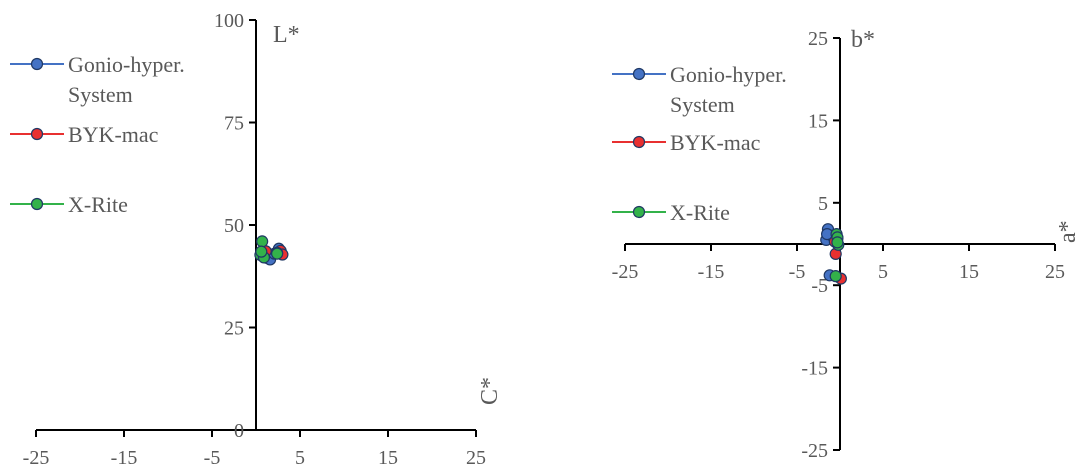 The image size is (1084, 476). I want to click on y-tick-label: 5, so click(823, 204).